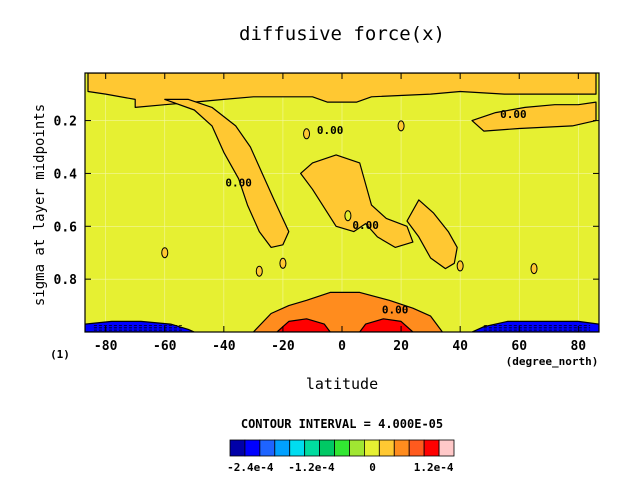  Describe the element at coordinates (60, 354) in the screenshot. I see `panel-label: (1)` at that location.